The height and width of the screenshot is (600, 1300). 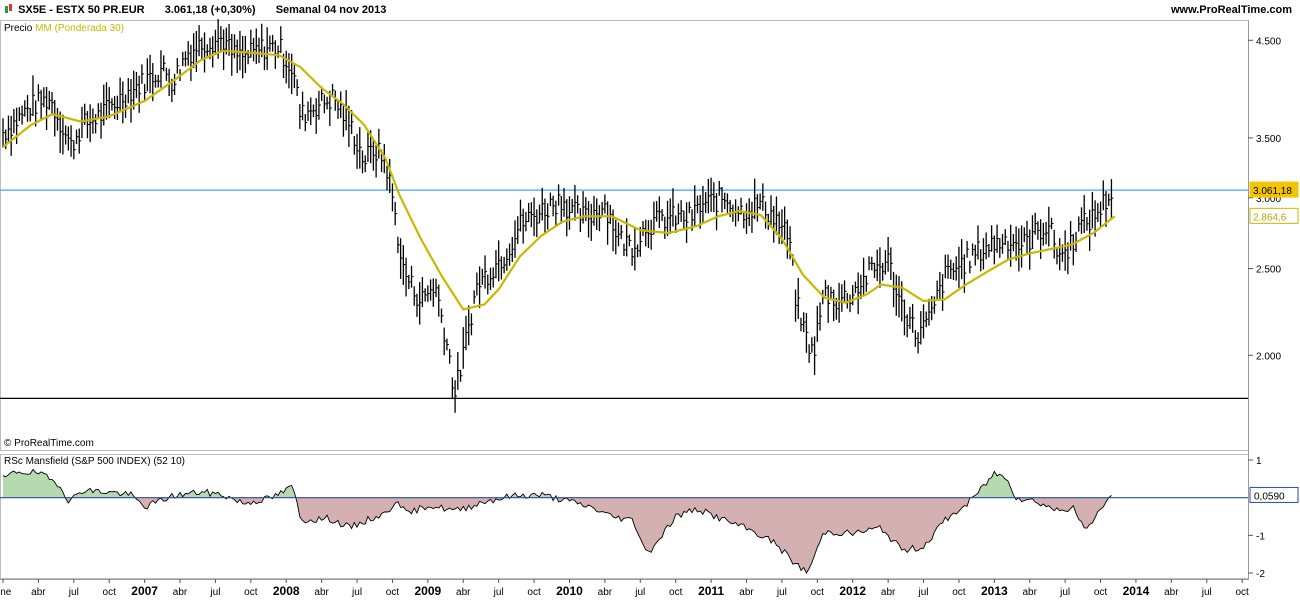 What do you see at coordinates (49, 443) in the screenshot?
I see `copyright: © ProRealTime.com` at bounding box center [49, 443].